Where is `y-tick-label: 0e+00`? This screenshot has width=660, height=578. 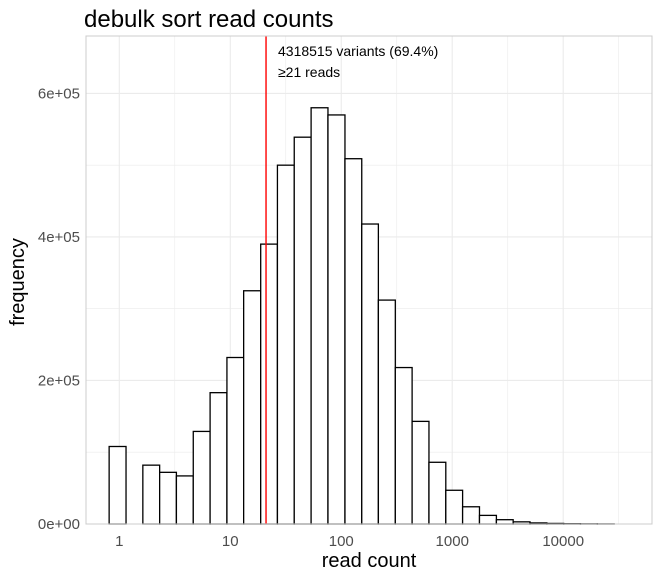
y-tick-label: 0e+00 is located at coordinates (59, 524).